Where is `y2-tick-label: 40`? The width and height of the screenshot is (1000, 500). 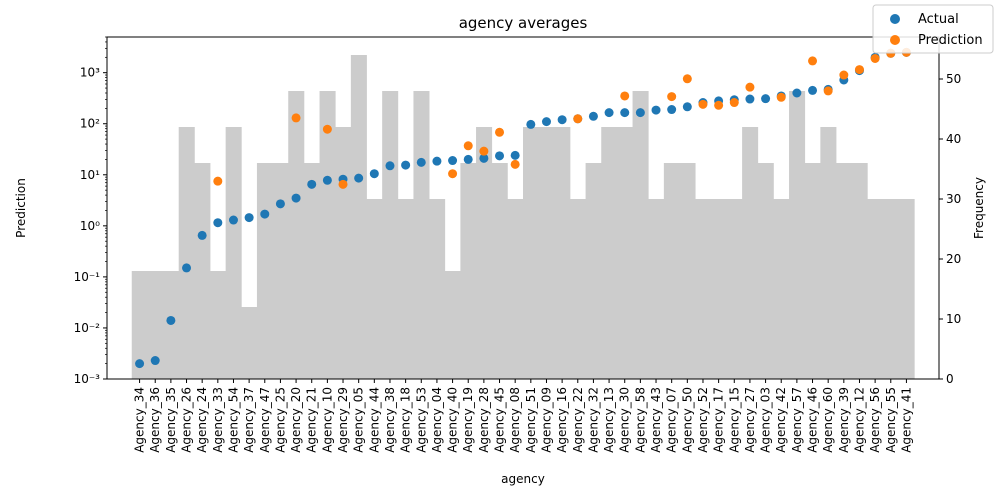 y2-tick-label: 40 is located at coordinates (953, 139).